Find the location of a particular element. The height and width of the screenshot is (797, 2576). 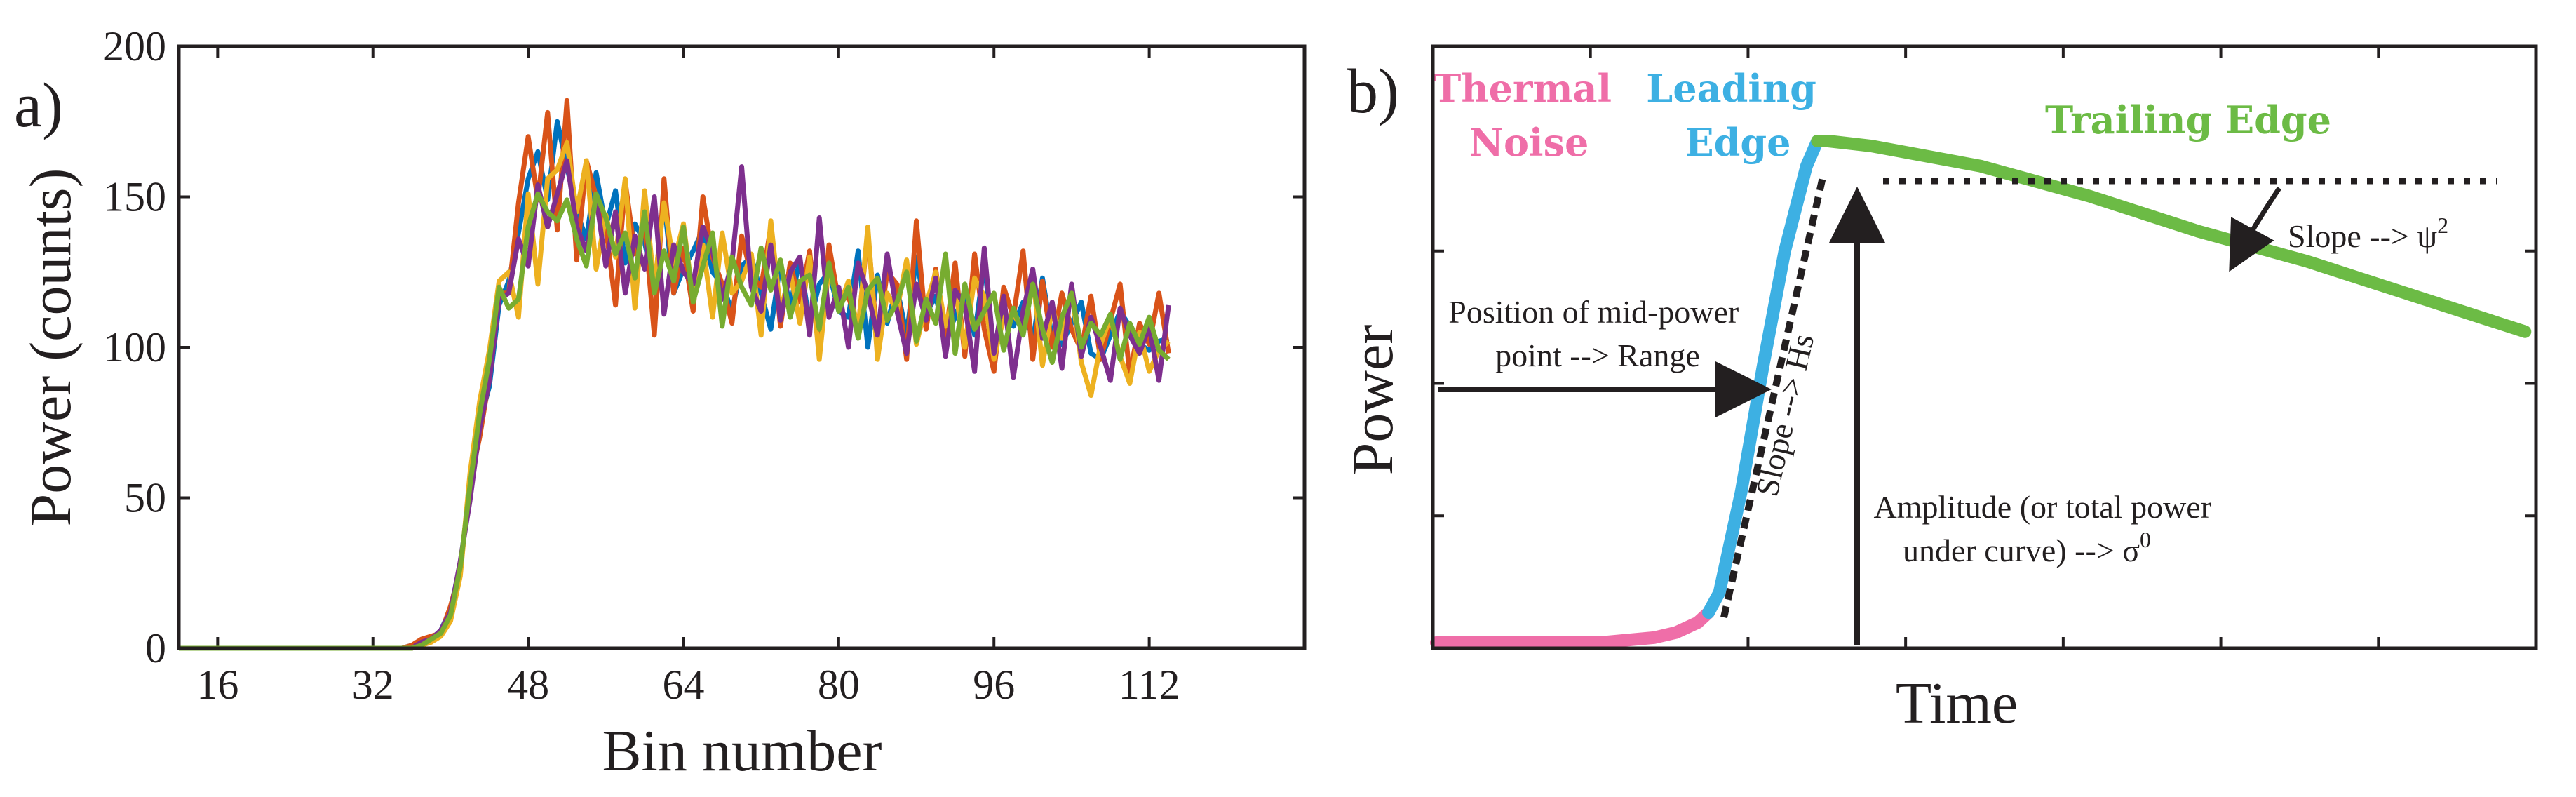

panel-a-label: a) is located at coordinates (38, 105).